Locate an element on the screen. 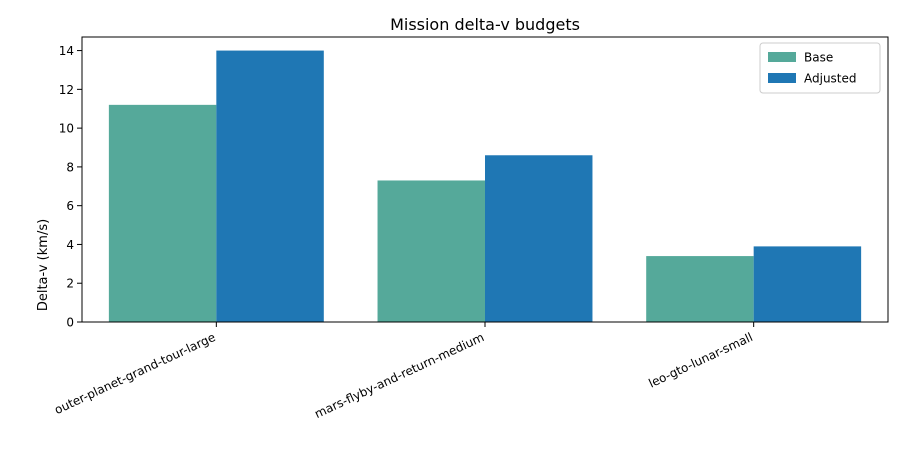 The image size is (900, 454). y-tick-label: 4 is located at coordinates (70, 245).